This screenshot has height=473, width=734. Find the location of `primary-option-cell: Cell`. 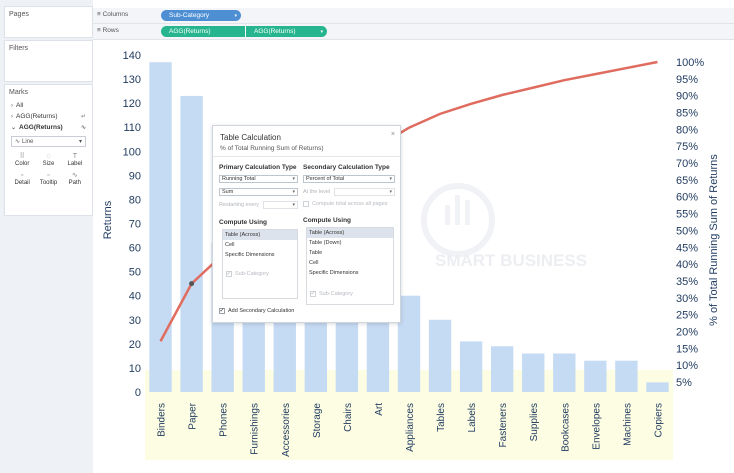

primary-option-cell: Cell is located at coordinates (230, 244).